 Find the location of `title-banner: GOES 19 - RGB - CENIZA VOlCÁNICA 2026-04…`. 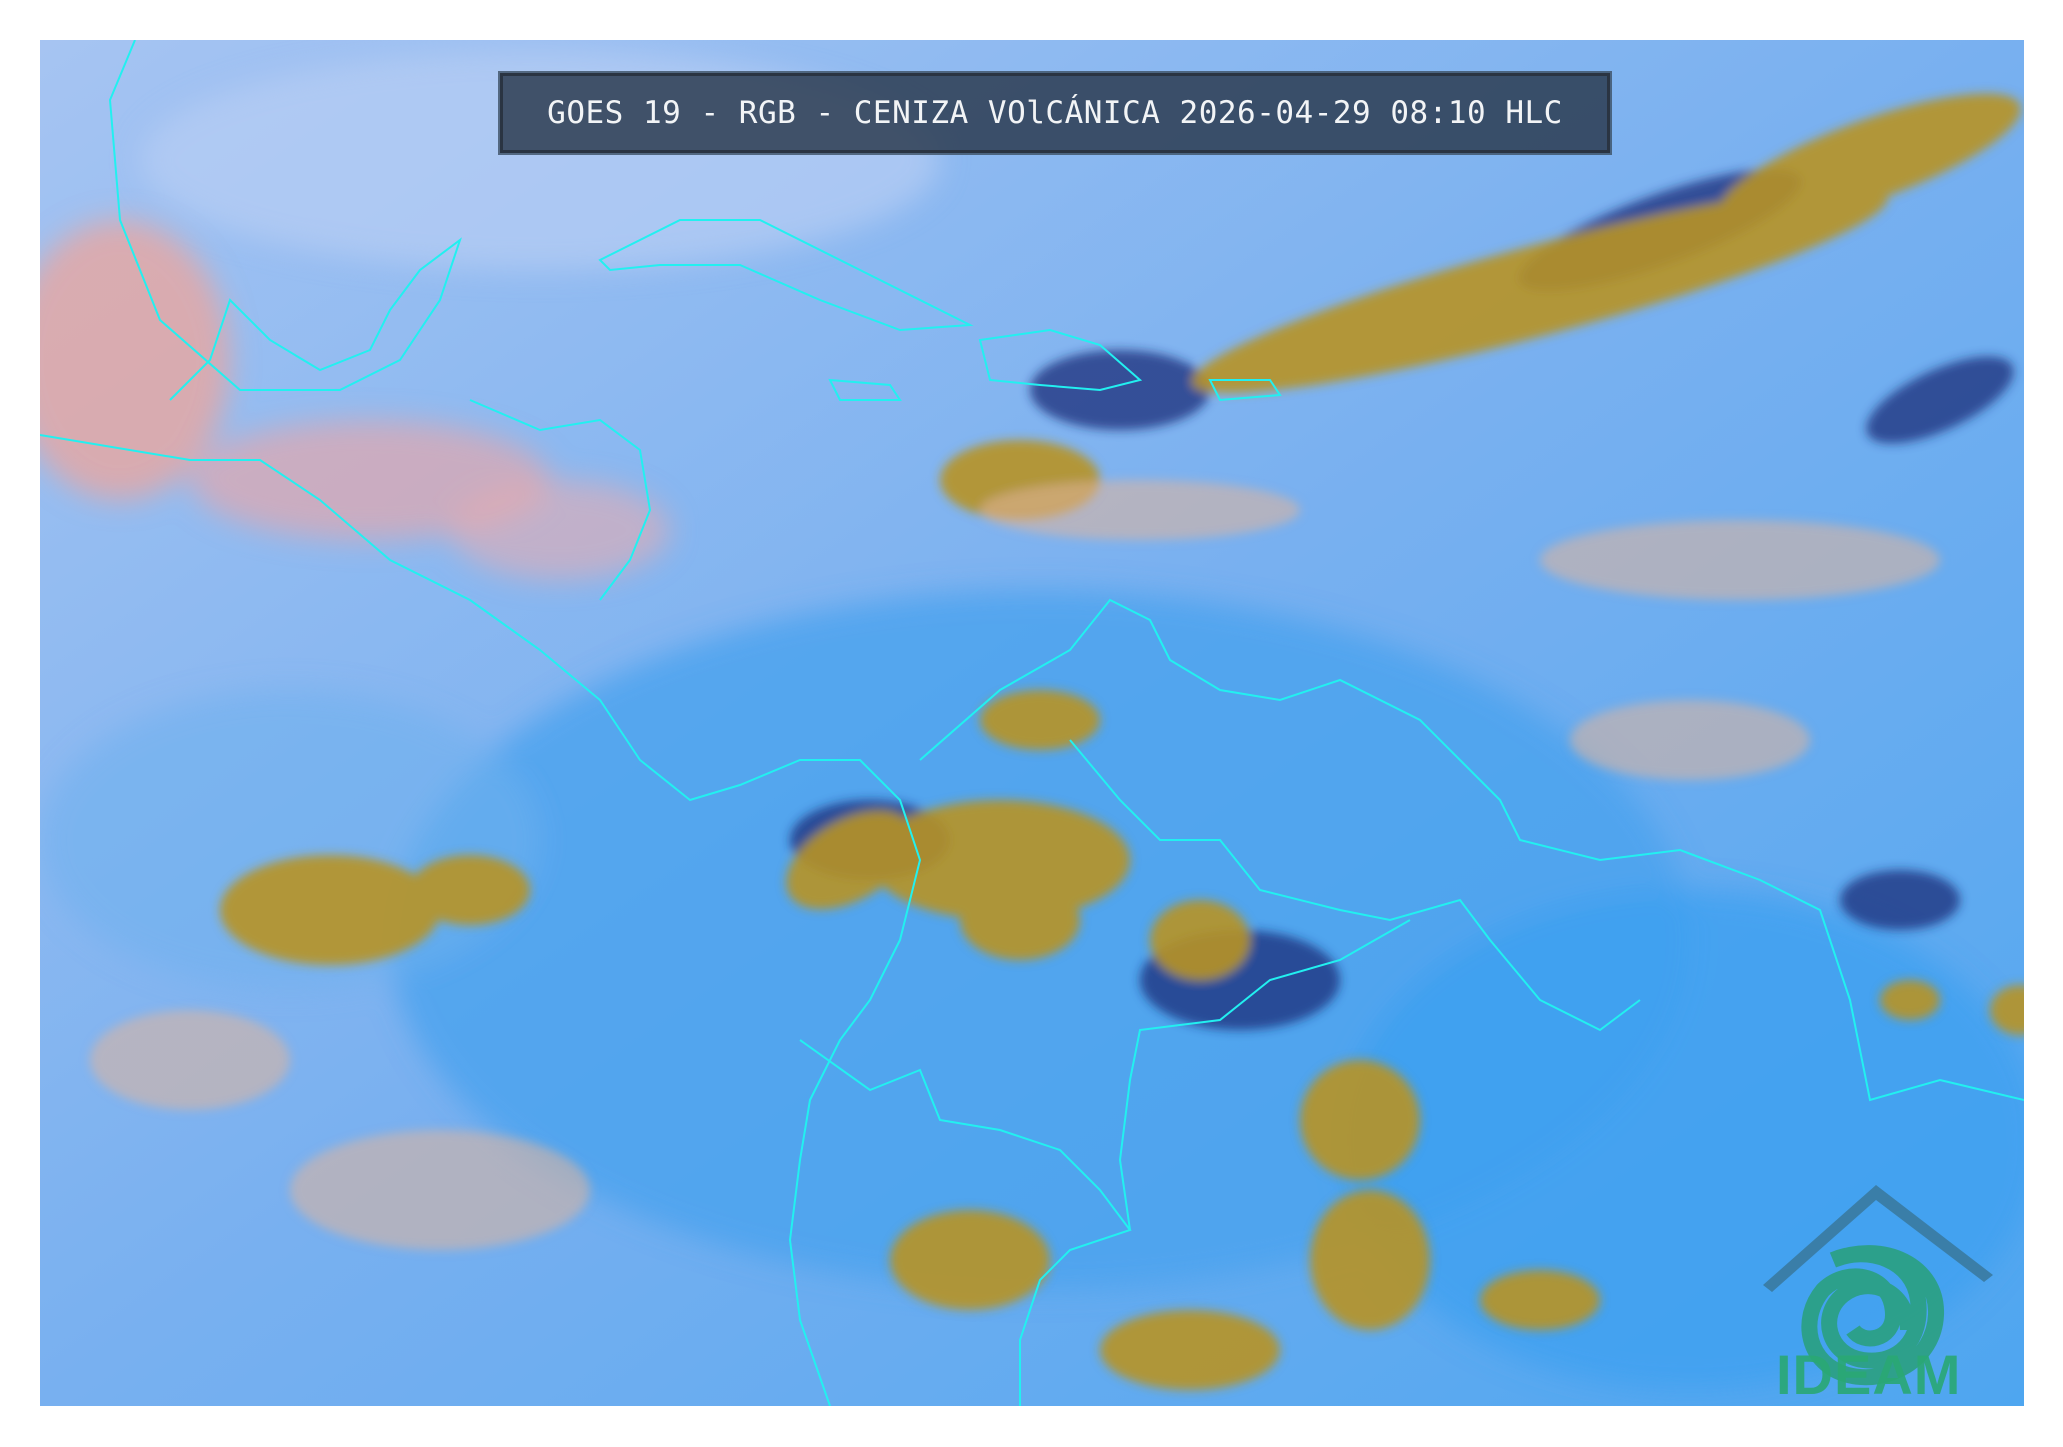

title-banner: GOES 19 - RGB - CENIZA VOlCÁNICA 2026-04… is located at coordinates (1055, 113).